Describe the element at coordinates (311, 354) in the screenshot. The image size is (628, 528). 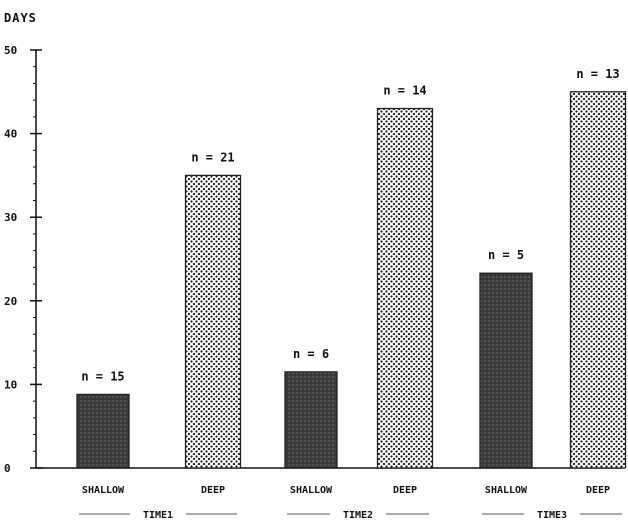
I see `bar-annotation: n = 6` at that location.